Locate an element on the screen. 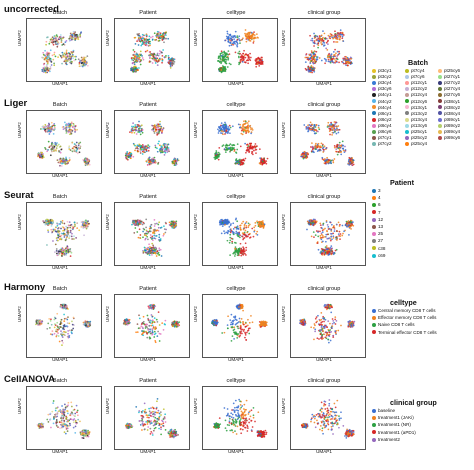 This screenshot has height=470, width=474. scatter-canvas is located at coordinates (328, 51).